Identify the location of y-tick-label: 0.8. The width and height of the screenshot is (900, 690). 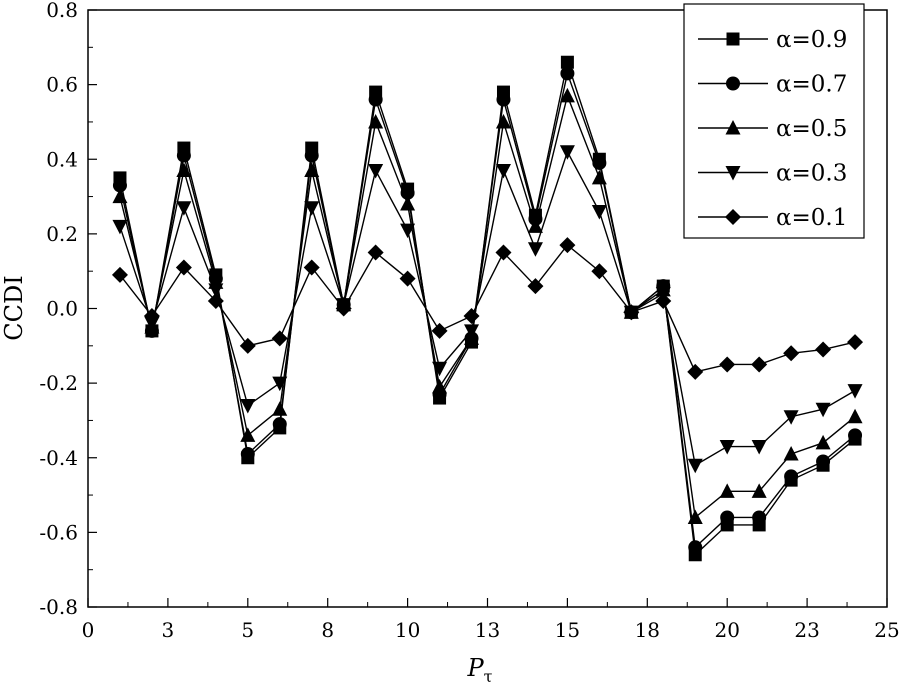
(62, 11).